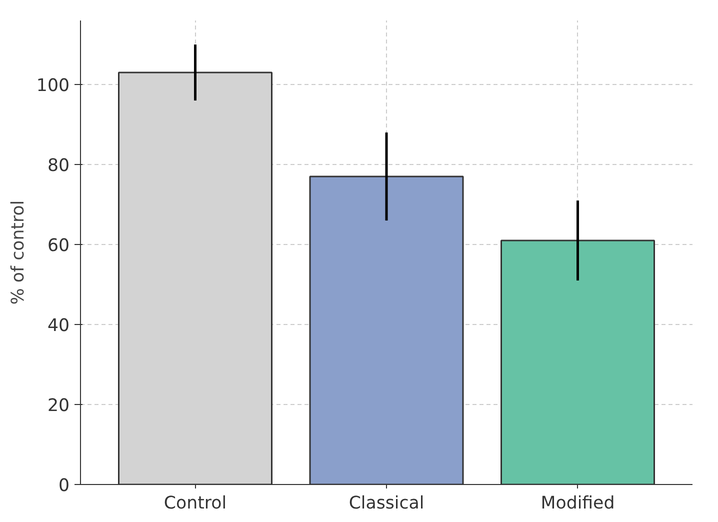 This screenshot has width=718, height=522. I want to click on x-tick-label: Classical, so click(386, 504).